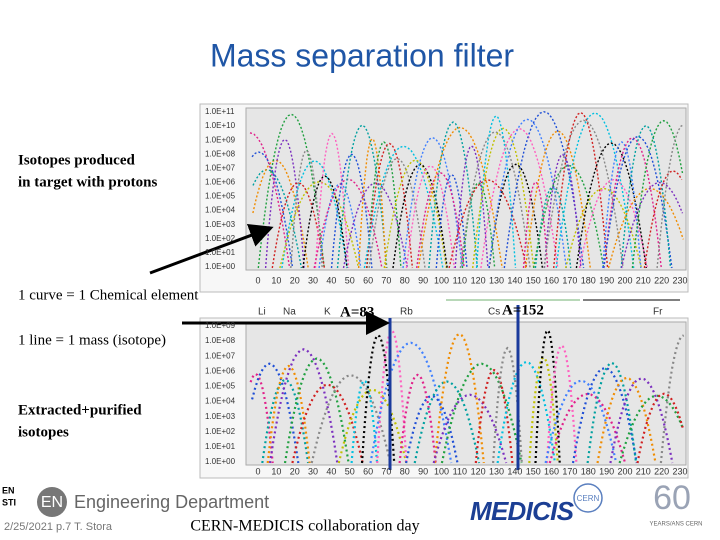  Describe the element at coordinates (478, 280) in the screenshot. I see `x-tick-label: 120` at that location.